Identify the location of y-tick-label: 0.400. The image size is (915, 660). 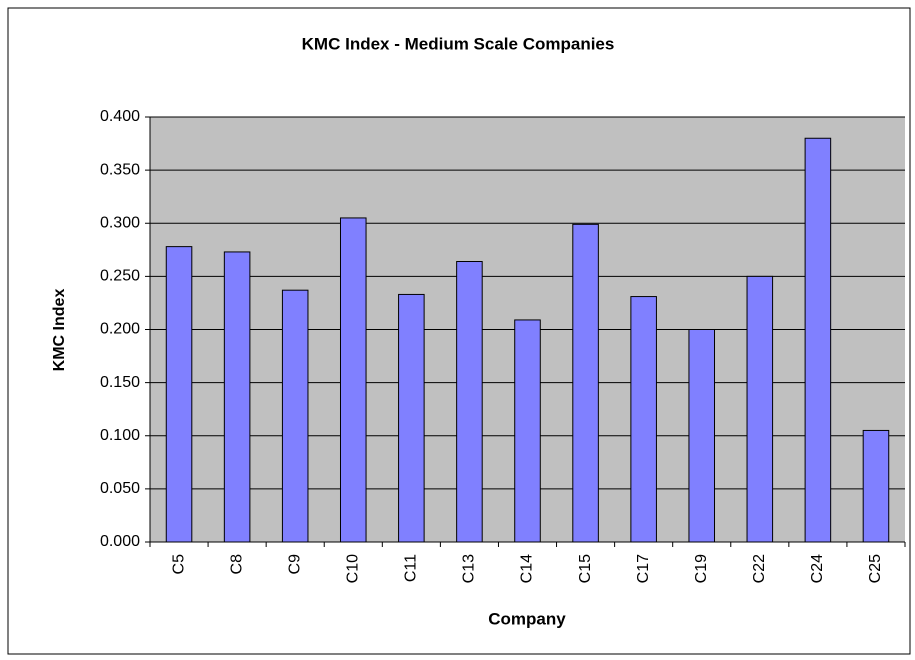
(120, 116).